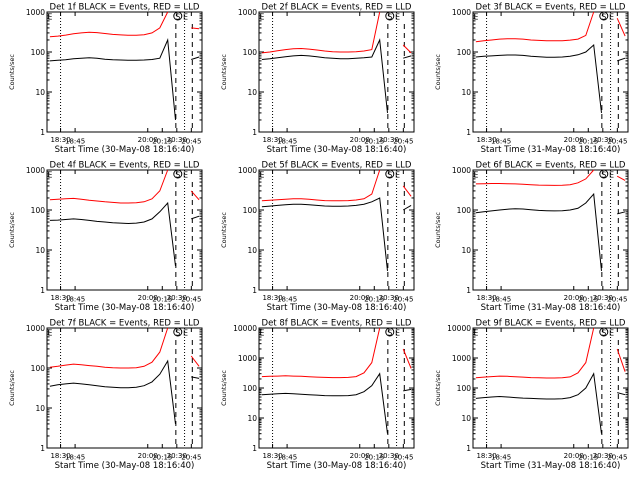  I want to click on panel-title: Det 8f BLACK = Events, RED = LLD, so click(337, 324).